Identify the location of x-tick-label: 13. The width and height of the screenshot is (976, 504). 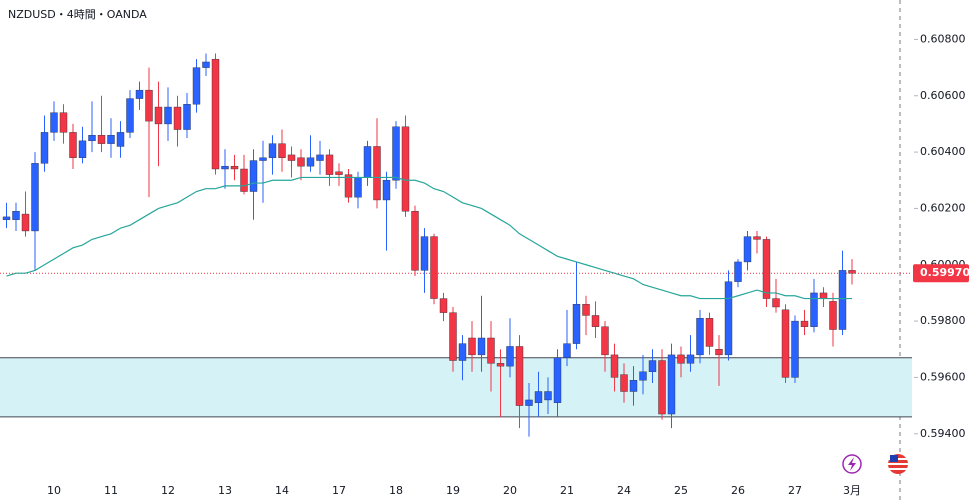
(225, 490).